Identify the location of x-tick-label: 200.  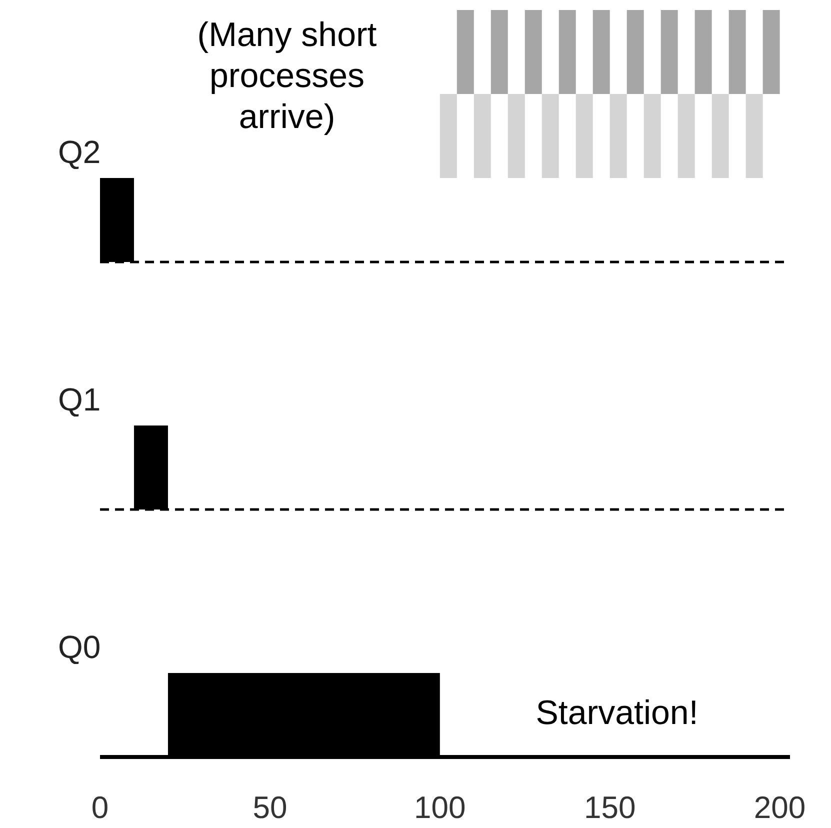
(780, 807).